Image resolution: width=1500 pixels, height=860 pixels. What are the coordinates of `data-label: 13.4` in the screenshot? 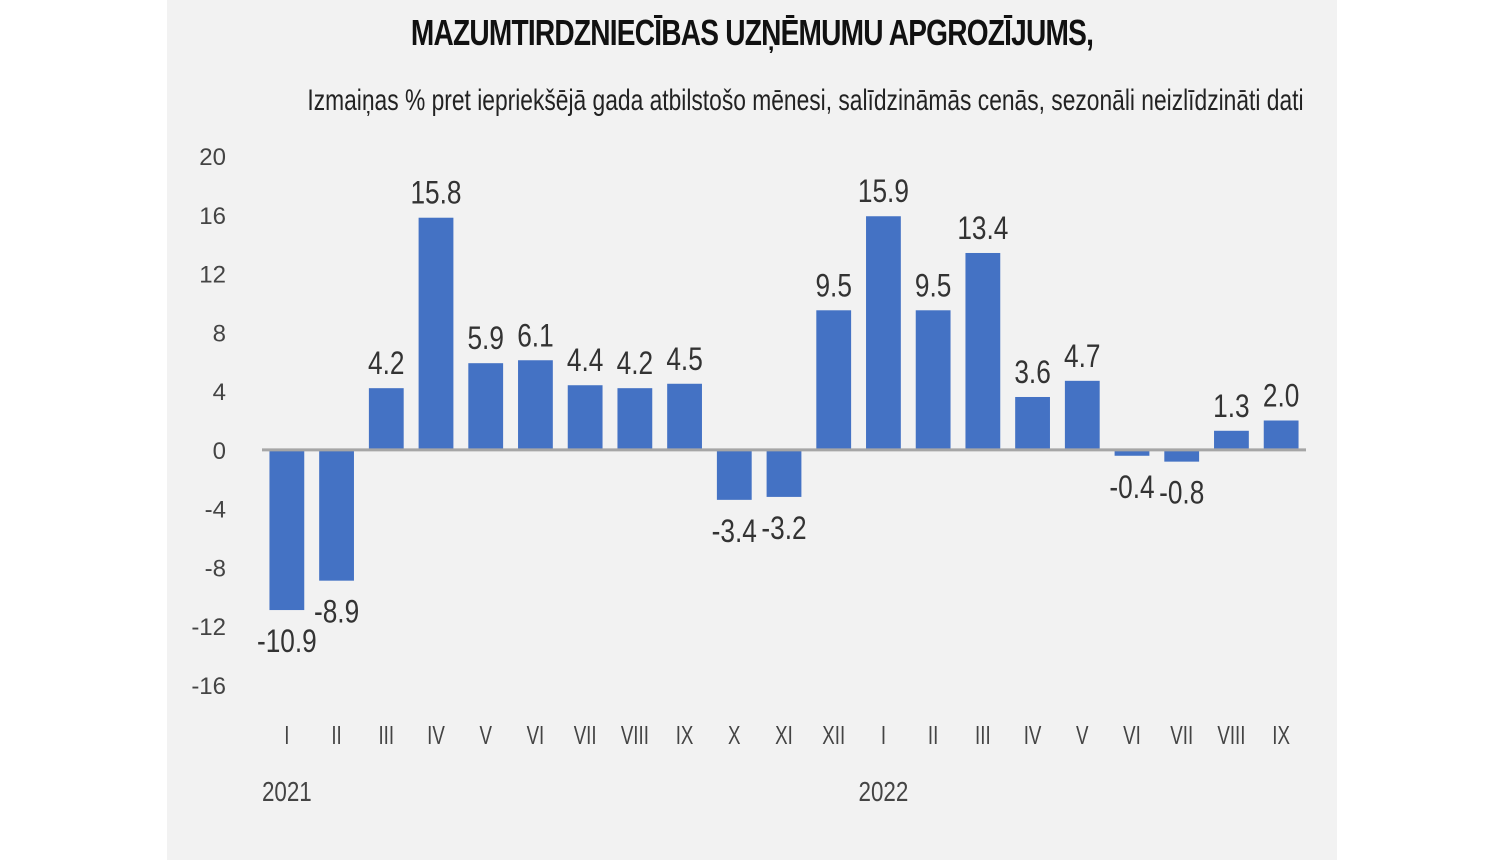 It's located at (982, 229).